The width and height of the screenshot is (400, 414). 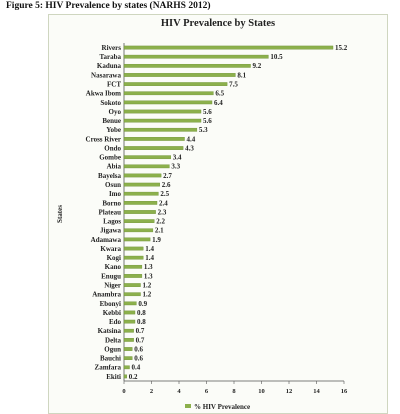 I want to click on category-label: Enugu, so click(x=111, y=276).